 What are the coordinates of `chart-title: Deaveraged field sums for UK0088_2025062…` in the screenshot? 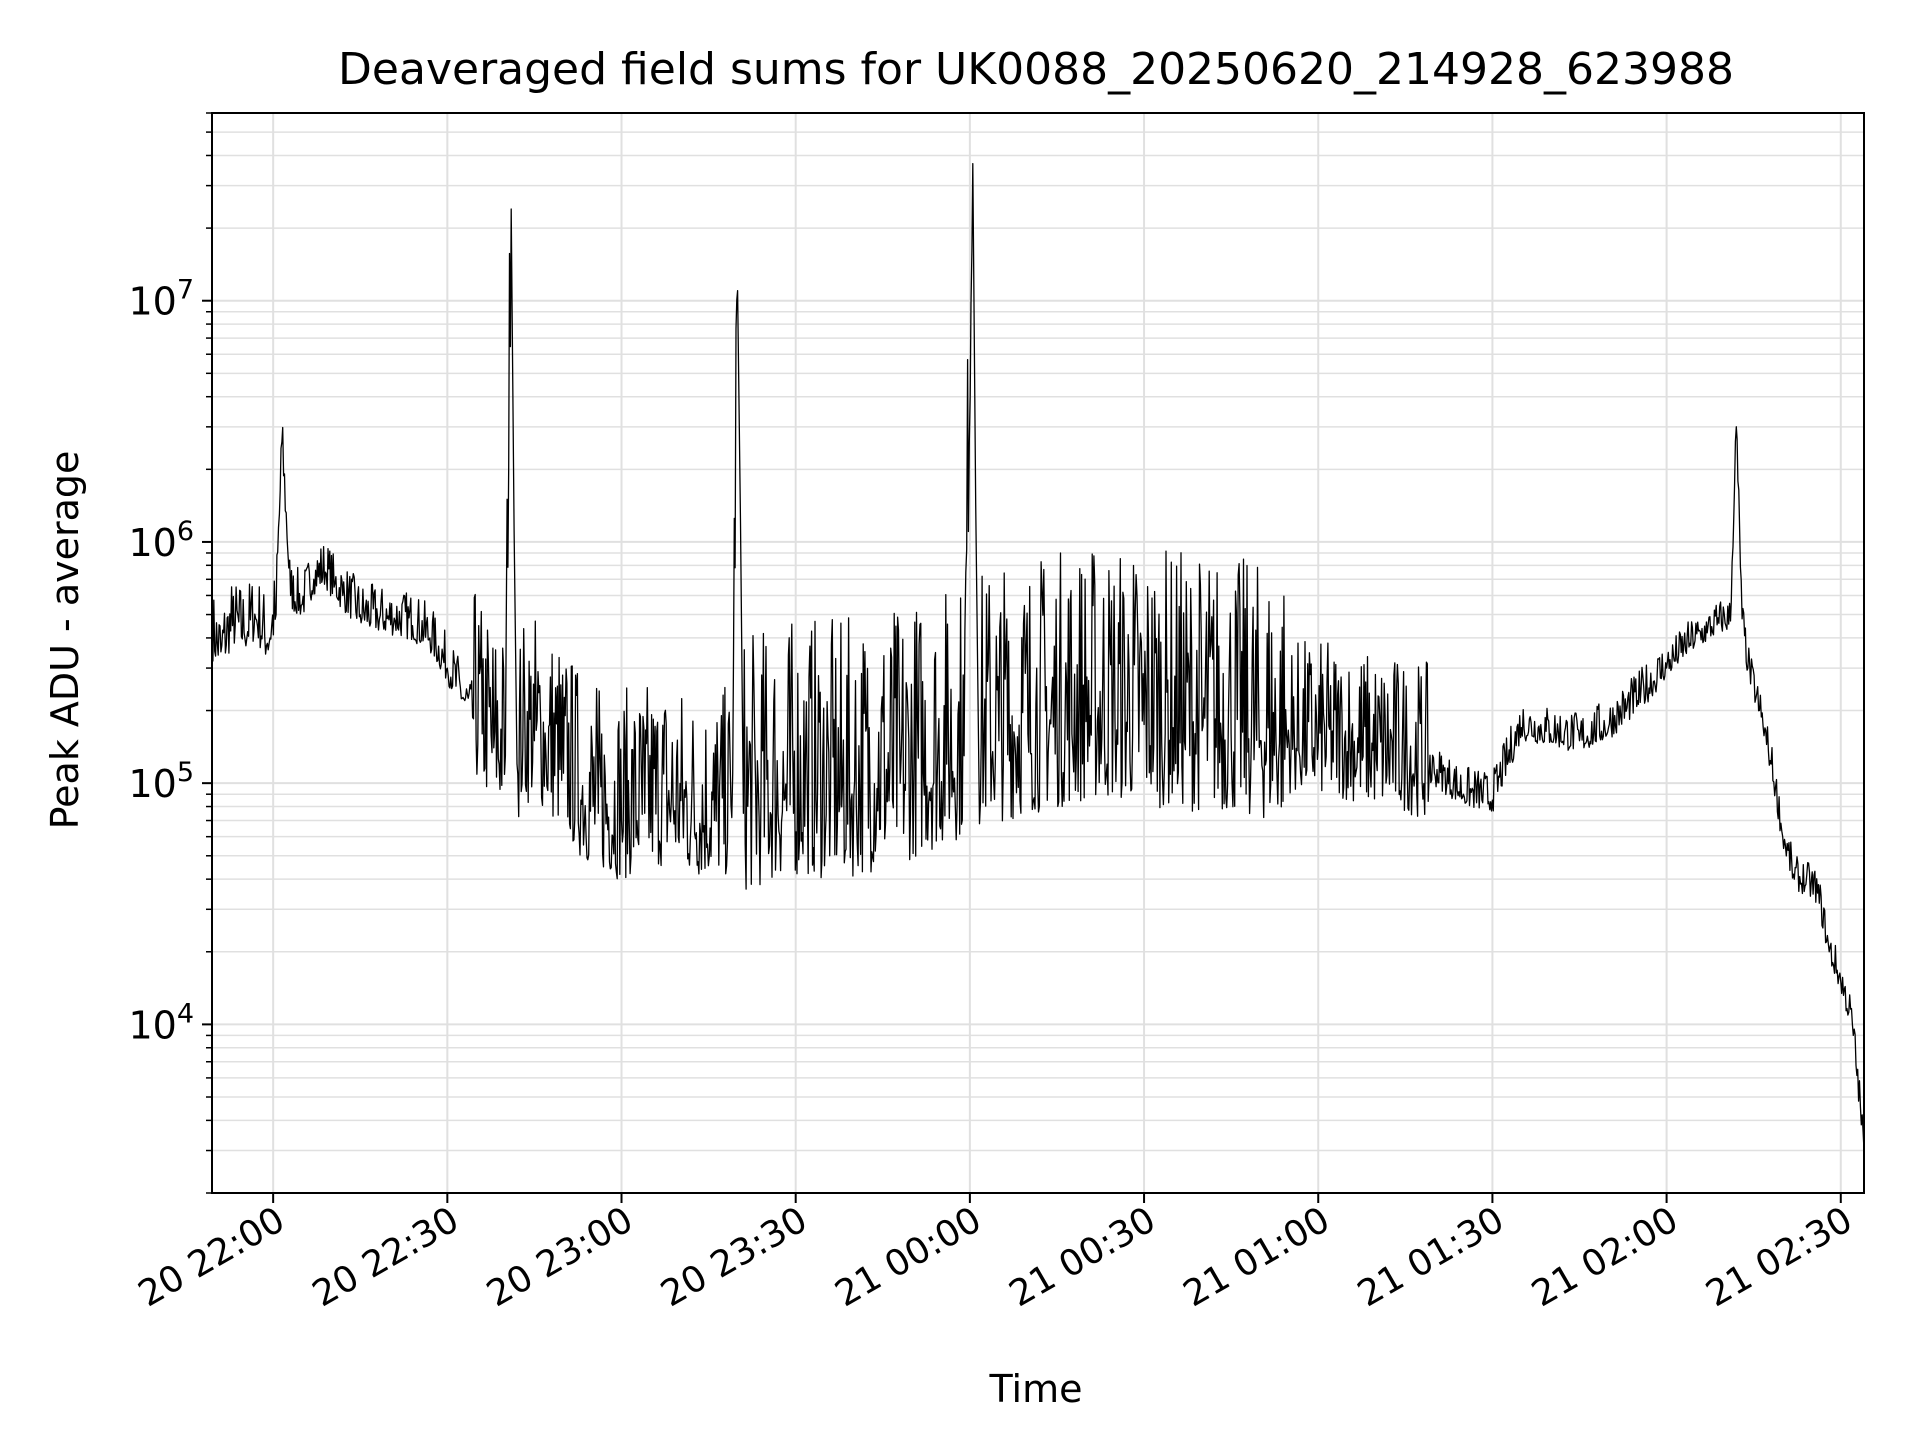 It's located at (1036, 69).